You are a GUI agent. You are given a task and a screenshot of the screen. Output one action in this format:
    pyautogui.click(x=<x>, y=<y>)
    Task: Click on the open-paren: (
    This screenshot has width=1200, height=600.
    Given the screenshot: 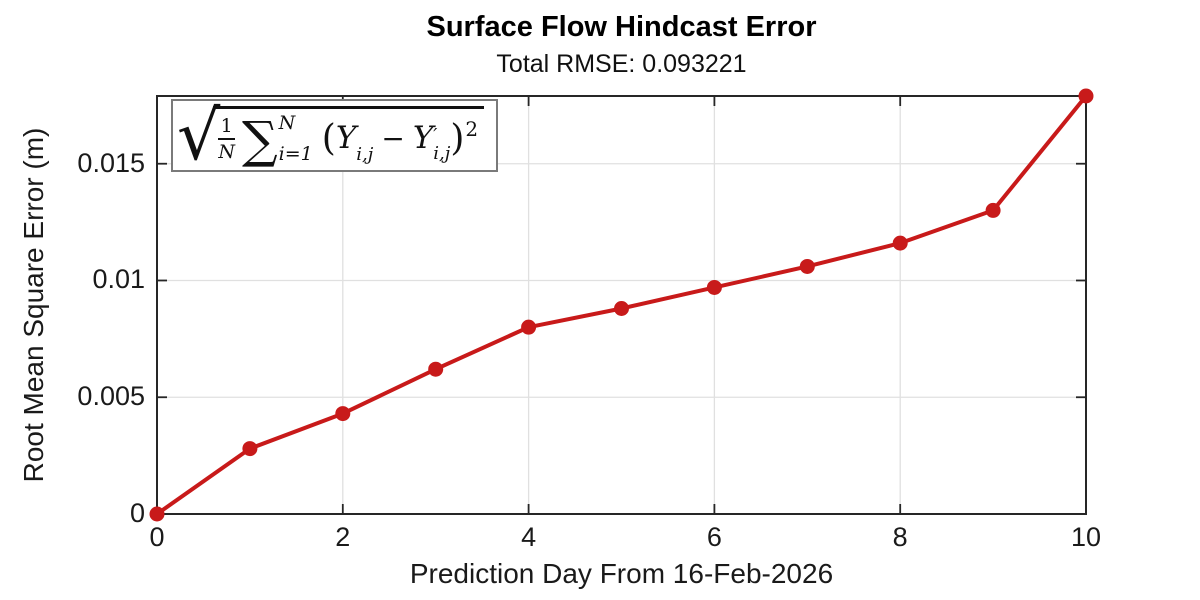 What is the action you would take?
    pyautogui.click(x=328, y=138)
    